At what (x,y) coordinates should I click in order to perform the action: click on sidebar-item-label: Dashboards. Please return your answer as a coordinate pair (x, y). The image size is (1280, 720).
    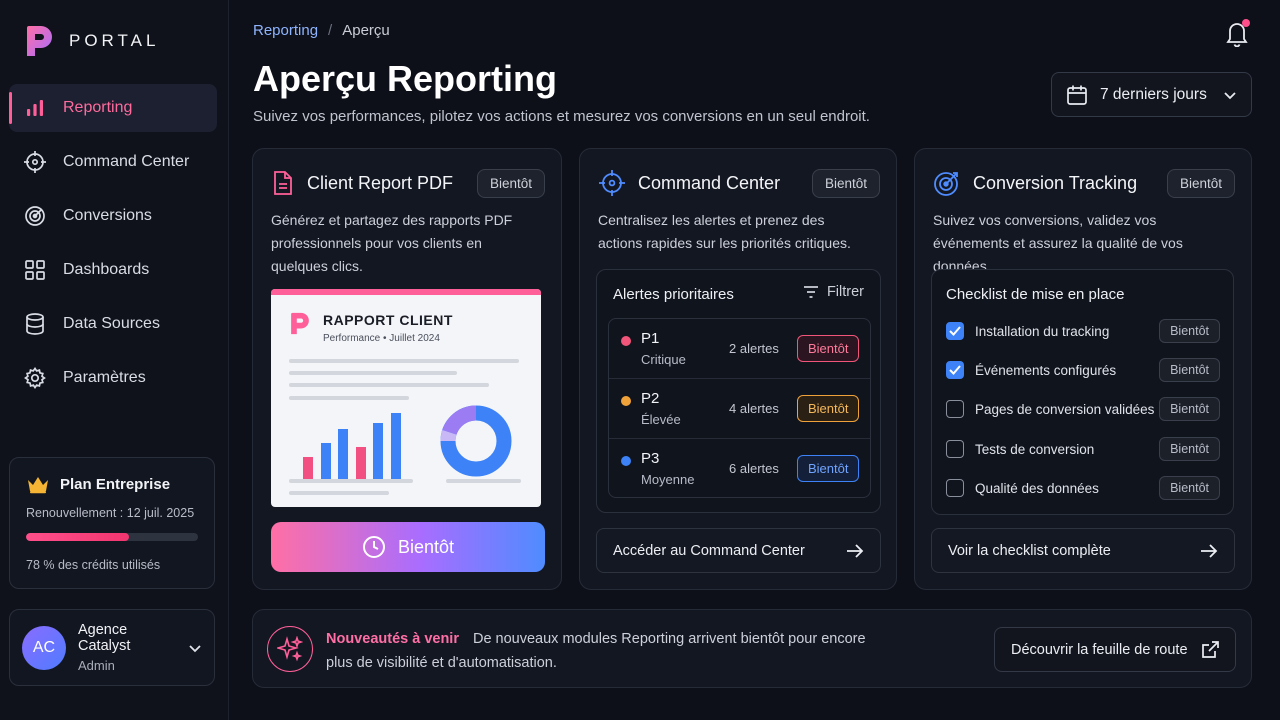
    Looking at the image, I should click on (106, 269).